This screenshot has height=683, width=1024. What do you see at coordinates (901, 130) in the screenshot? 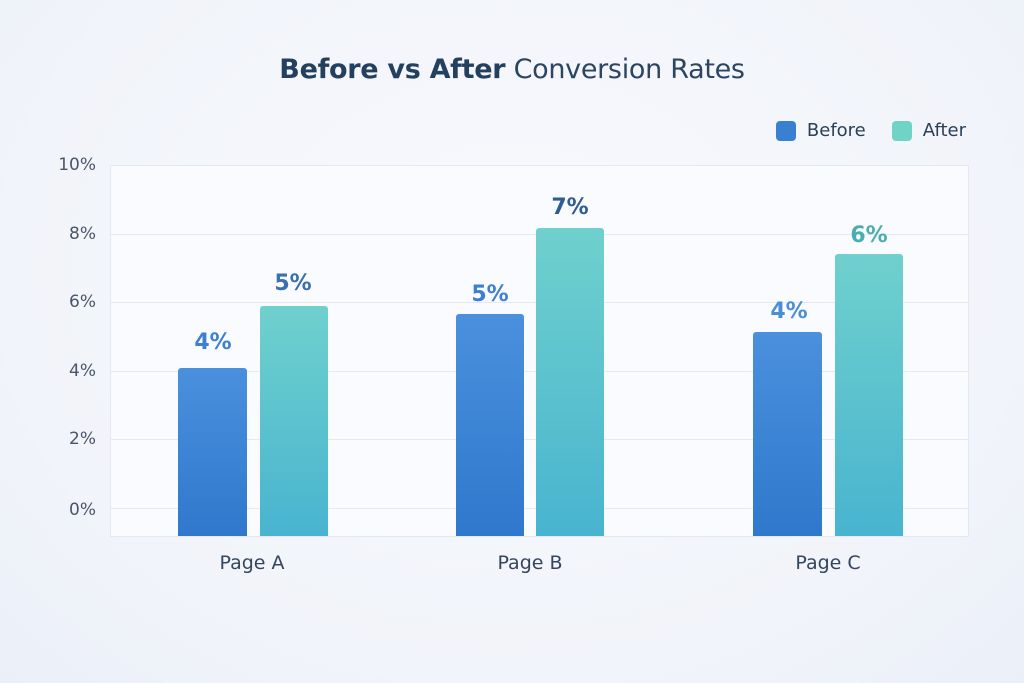
I see `after-swatch-icon` at bounding box center [901, 130].